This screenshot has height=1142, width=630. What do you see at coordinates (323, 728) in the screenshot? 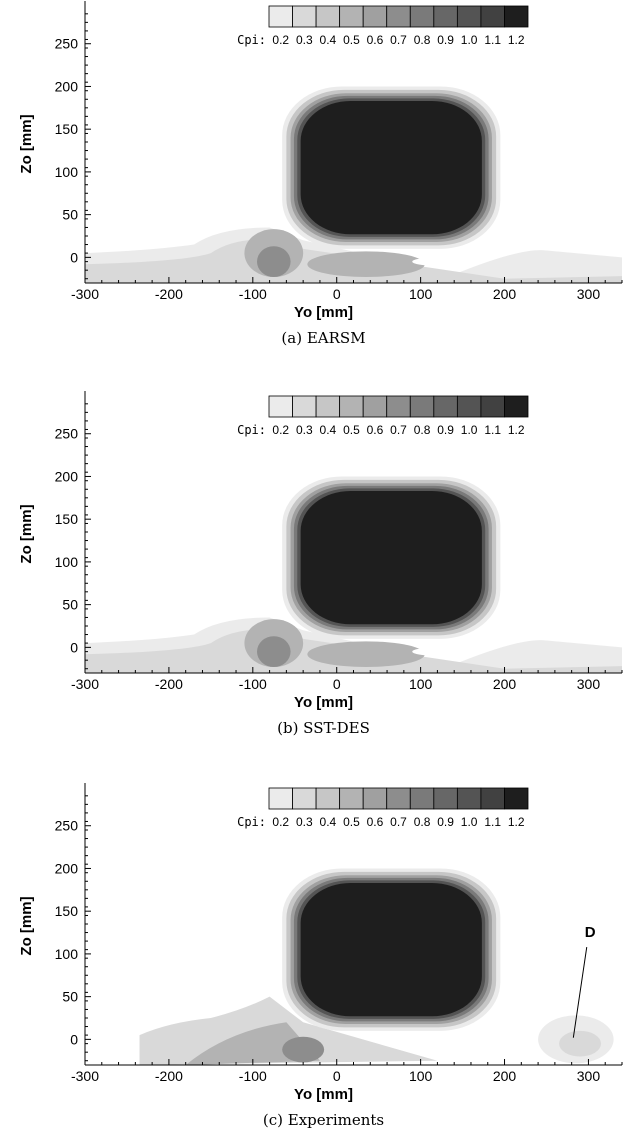
I see `panel-caption: (b) SST-DES` at bounding box center [323, 728].